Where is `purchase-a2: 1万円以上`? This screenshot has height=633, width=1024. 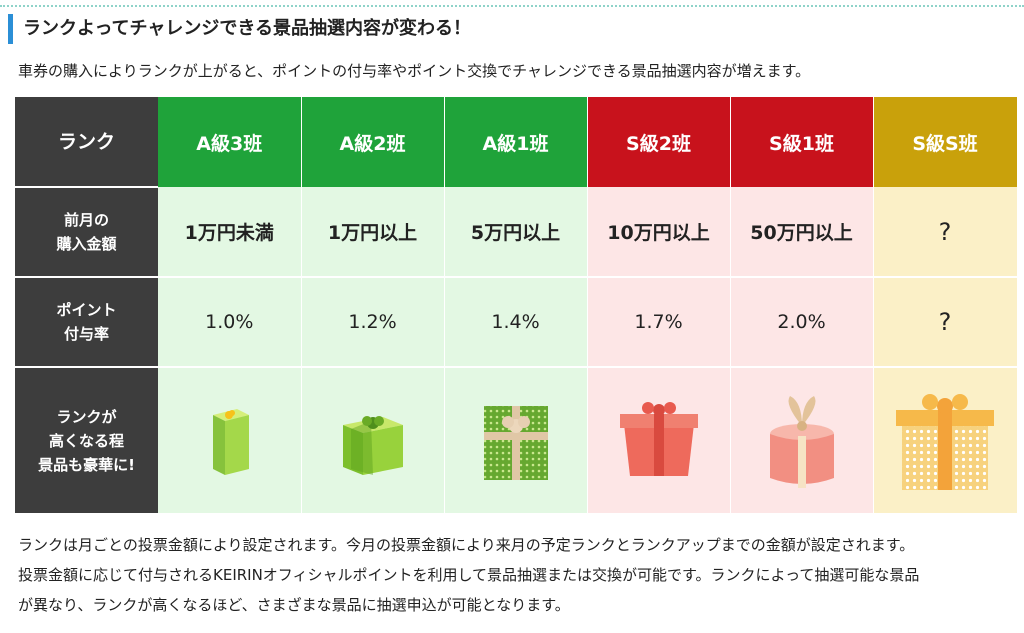
purchase-a2: 1万円以上 is located at coordinates (373, 232).